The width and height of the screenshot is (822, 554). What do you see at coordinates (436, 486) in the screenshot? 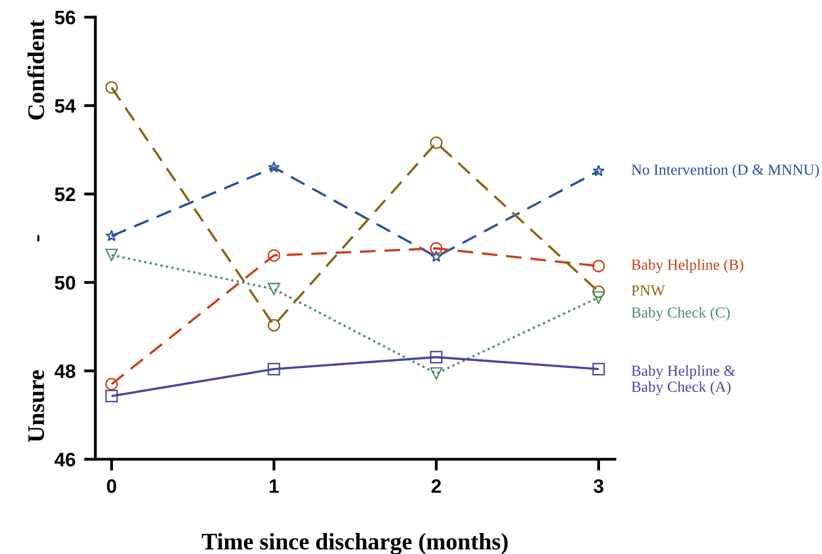
I see `x-tick-label: 2` at bounding box center [436, 486].